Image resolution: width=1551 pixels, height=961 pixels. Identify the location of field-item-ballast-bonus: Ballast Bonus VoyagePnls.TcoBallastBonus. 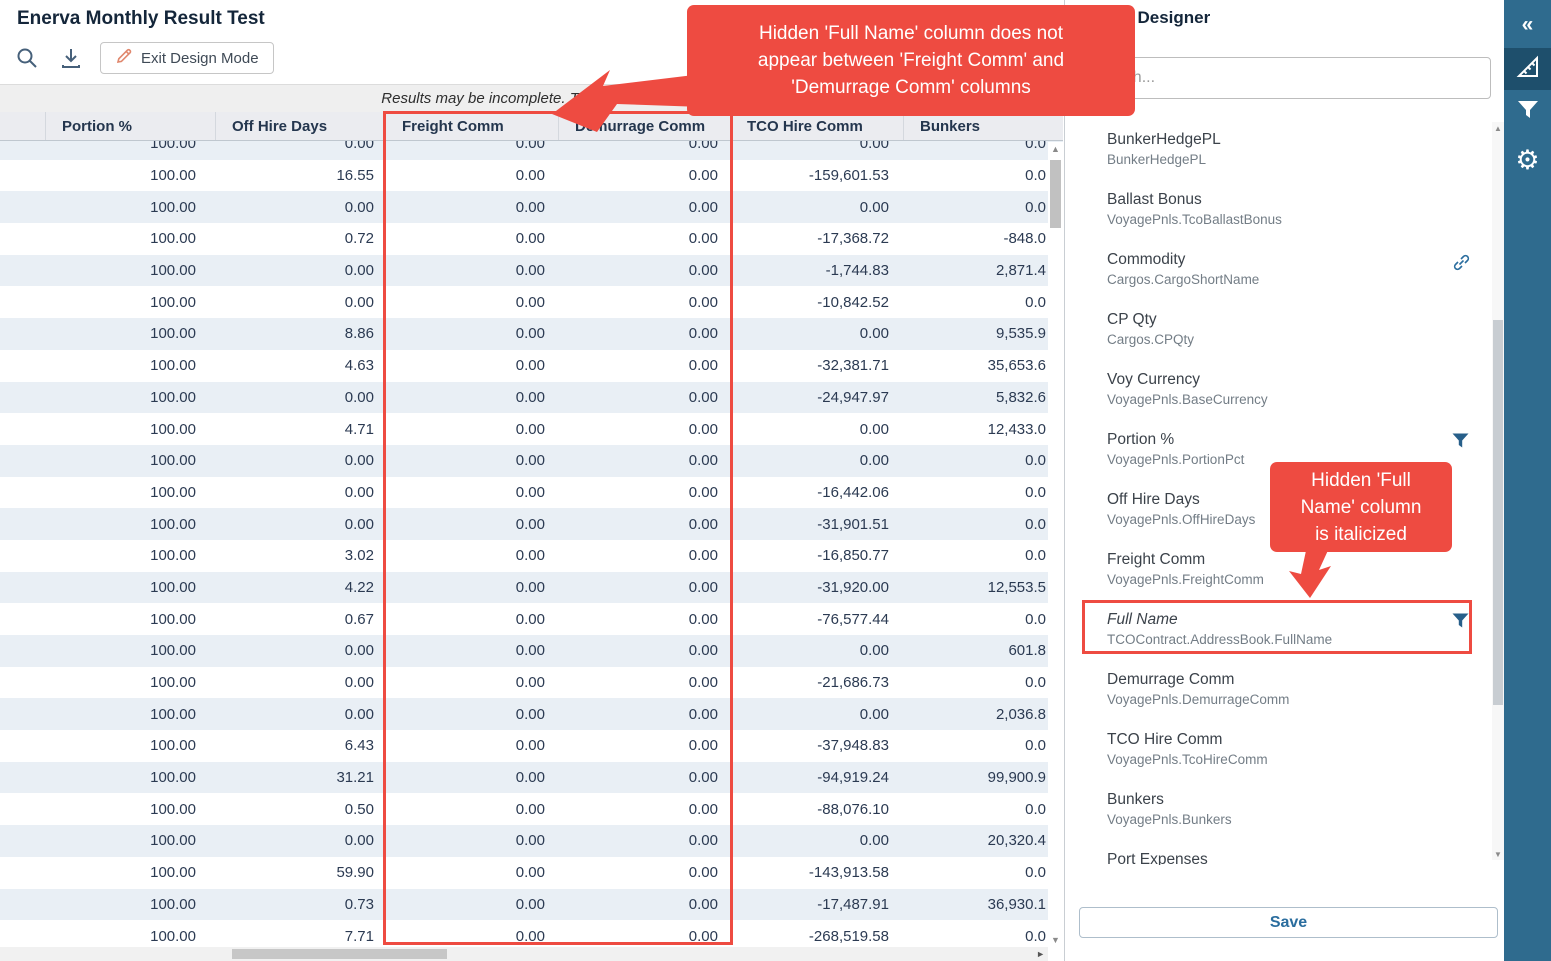
(1298, 209).